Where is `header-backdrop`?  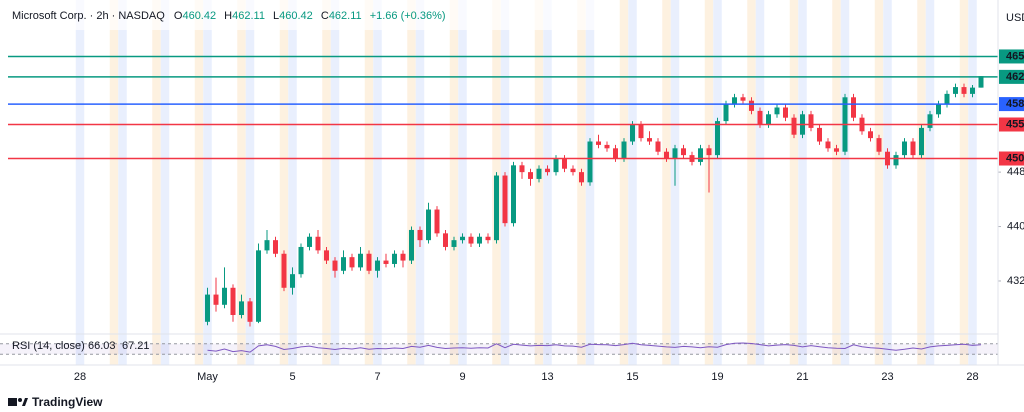 header-backdrop is located at coordinates (300, 15).